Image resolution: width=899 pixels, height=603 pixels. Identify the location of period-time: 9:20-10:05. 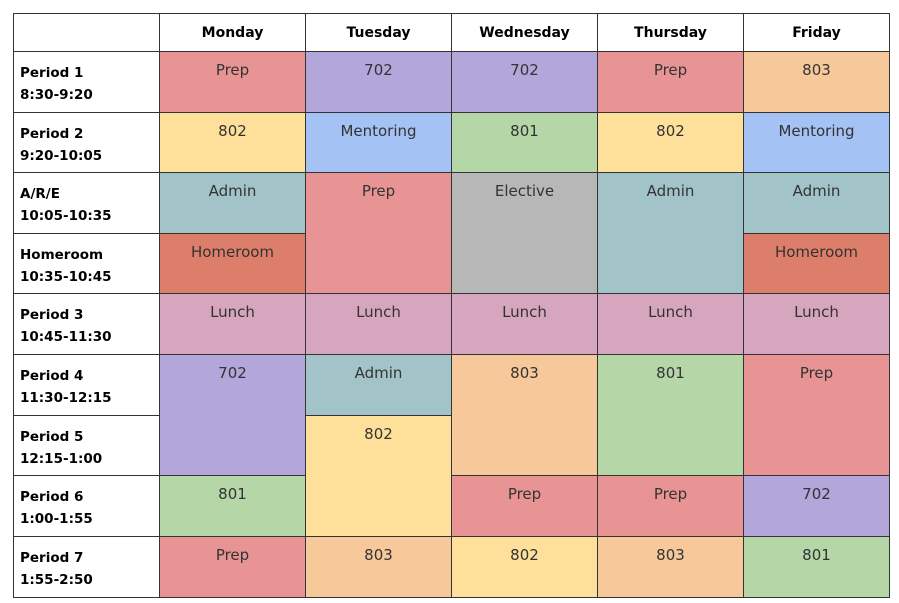
(61, 156).